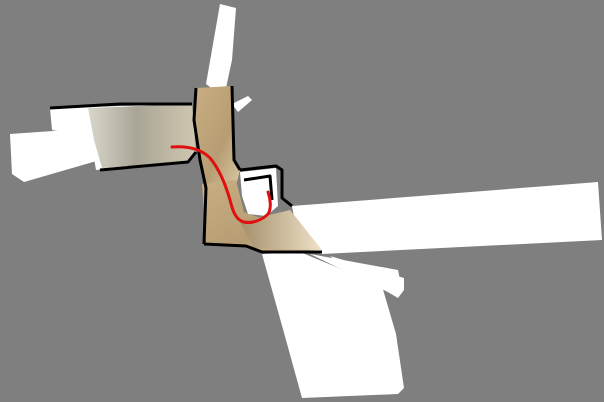 The height and width of the screenshot is (402, 604). What do you see at coordinates (262, 248) in the screenshot?
I see `wall-room-bottom` at bounding box center [262, 248].